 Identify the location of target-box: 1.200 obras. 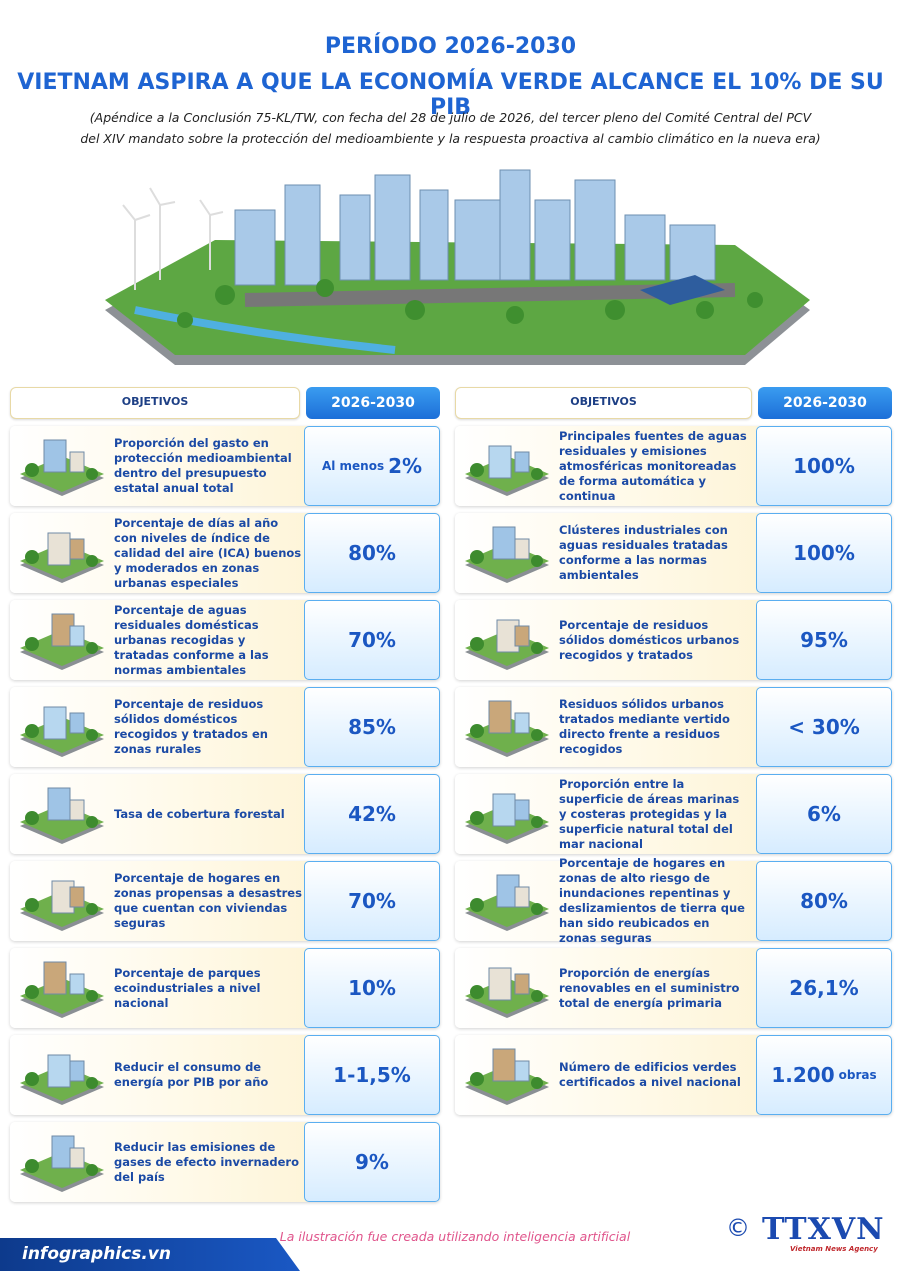
(824, 1075).